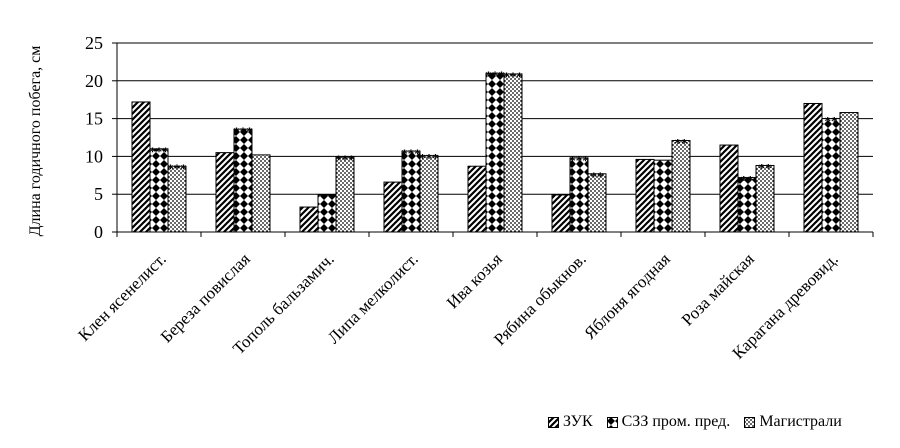 This screenshot has width=900, height=448. Describe the element at coordinates (35, 141) in the screenshot. I see `y-axis-title: Длина годичного побега, см` at that location.